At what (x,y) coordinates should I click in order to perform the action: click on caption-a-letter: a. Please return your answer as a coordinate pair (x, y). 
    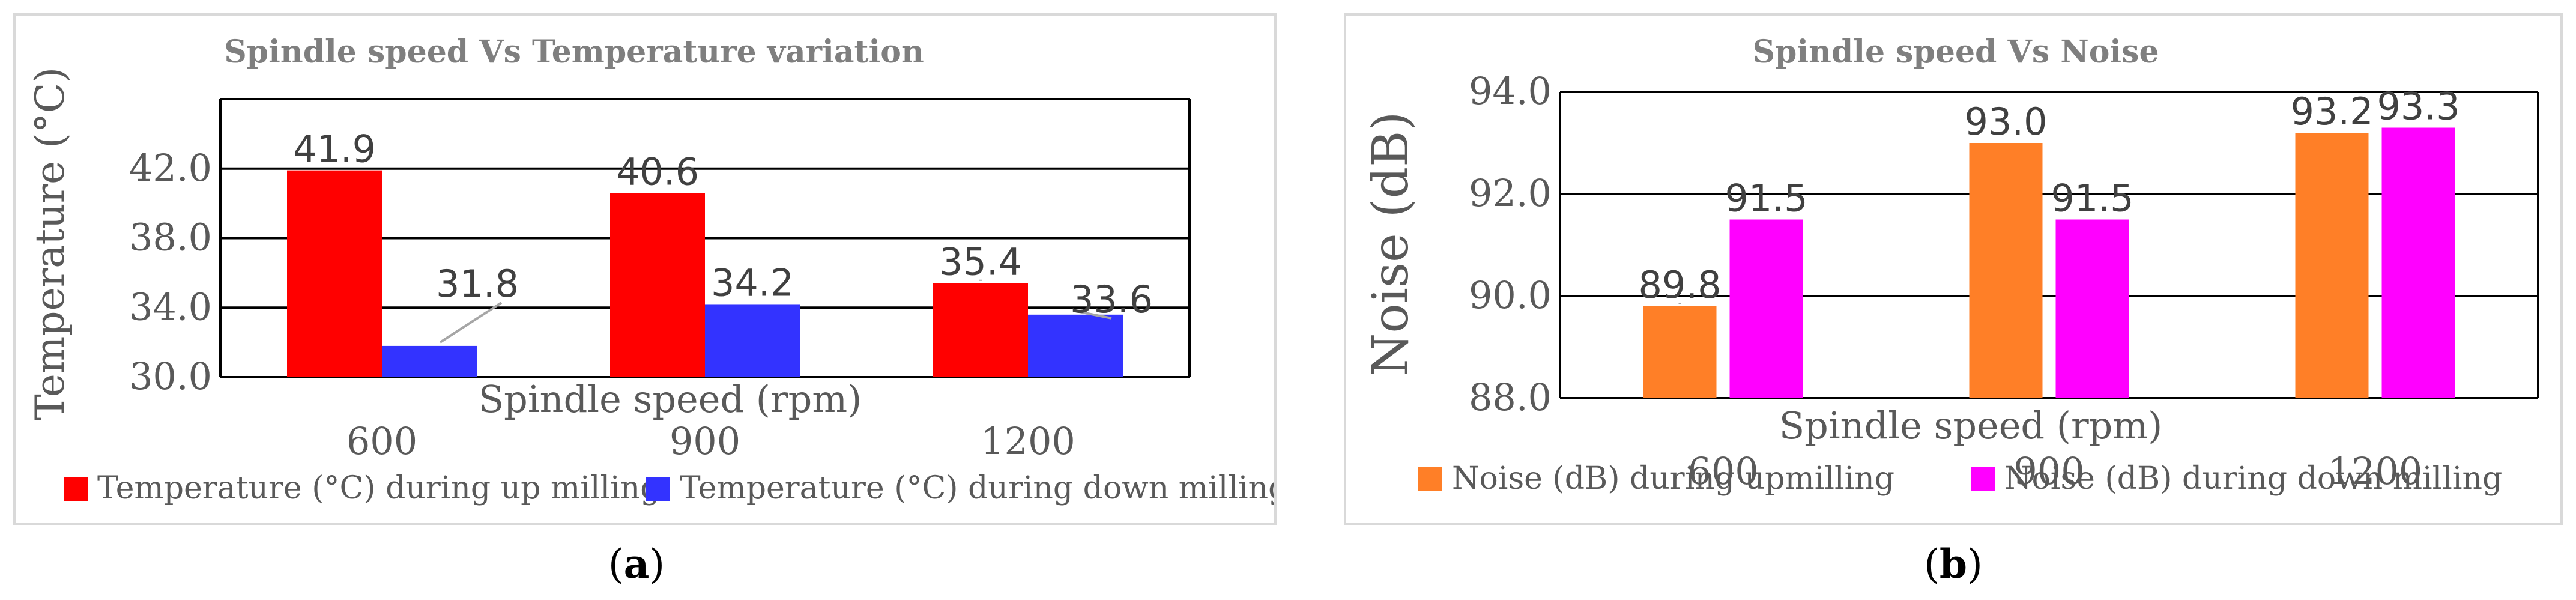
    Looking at the image, I should click on (636, 564).